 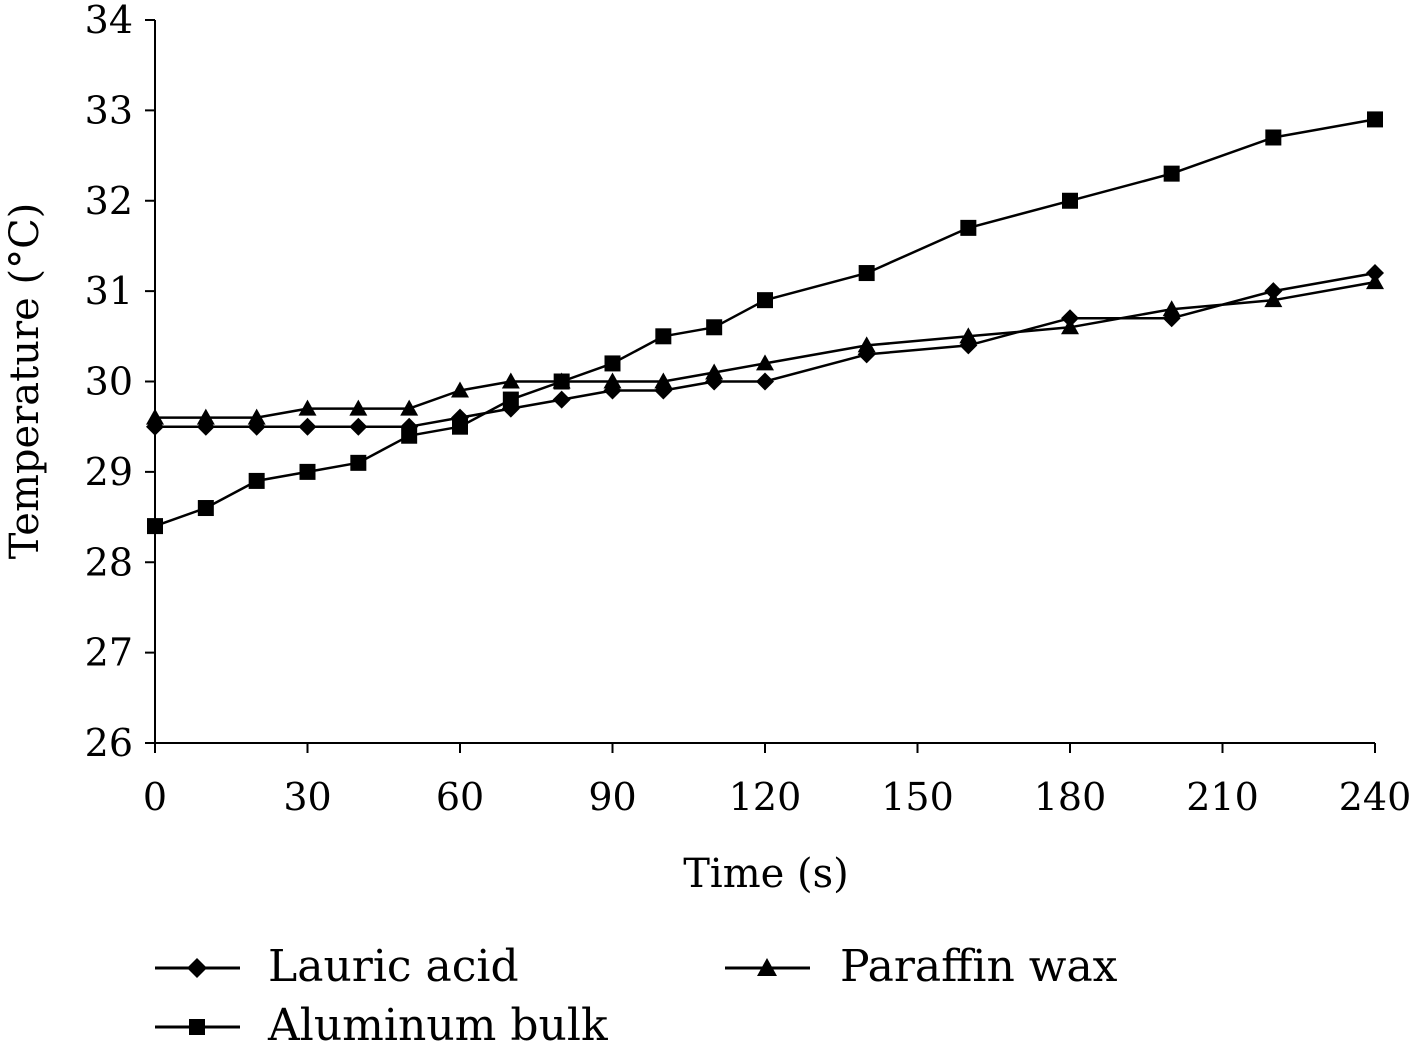 What do you see at coordinates (109, 201) in the screenshot?
I see `y-tick-label: 32` at bounding box center [109, 201].